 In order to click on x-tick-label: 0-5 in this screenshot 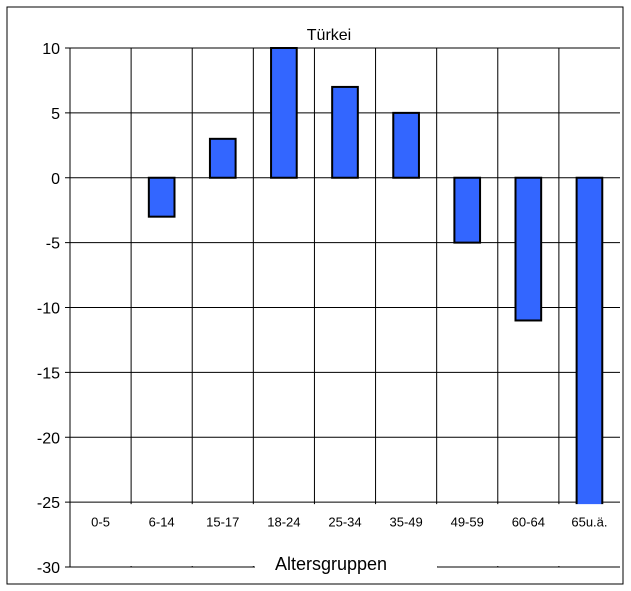, I will do `click(100, 521)`.